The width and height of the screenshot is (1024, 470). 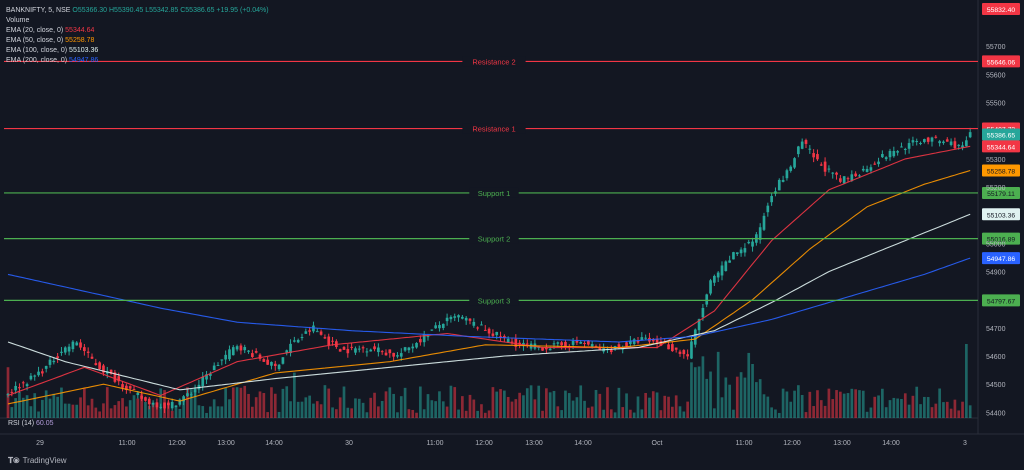 I want to click on level-label: Resistance 2, so click(x=493, y=61).